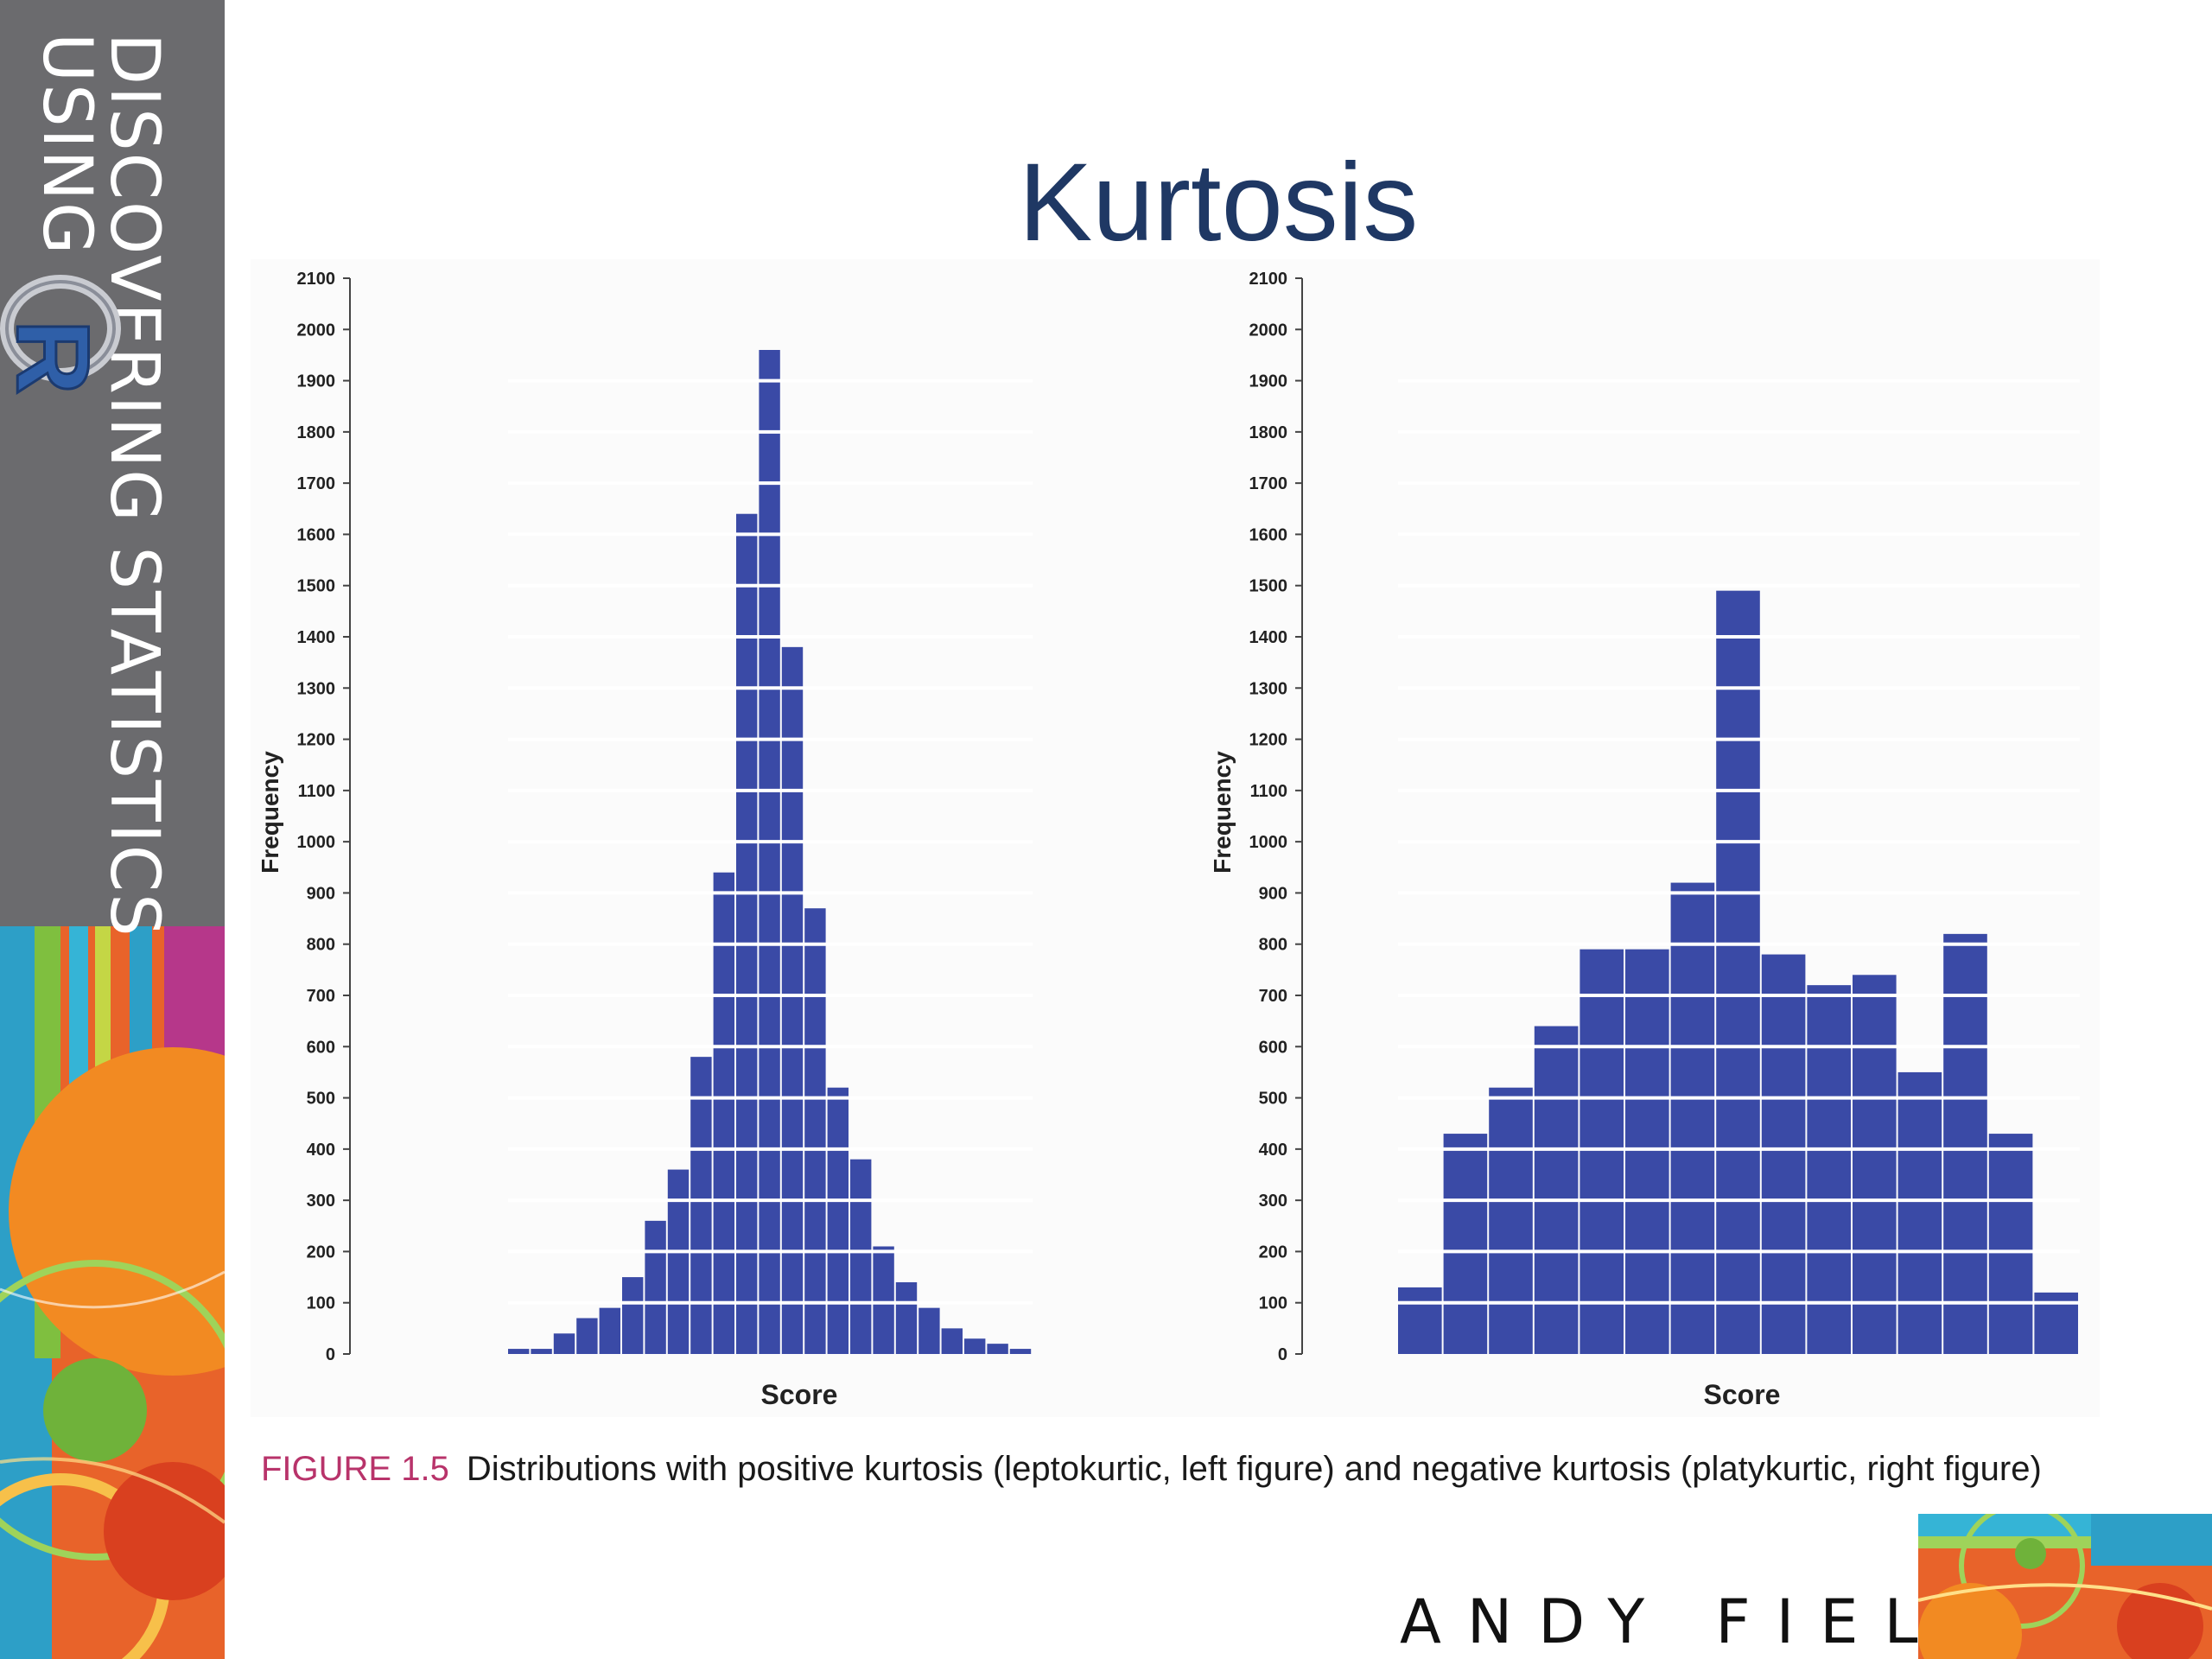  Describe the element at coordinates (112, 463) in the screenshot. I see `sidebar-gray-panel` at that location.